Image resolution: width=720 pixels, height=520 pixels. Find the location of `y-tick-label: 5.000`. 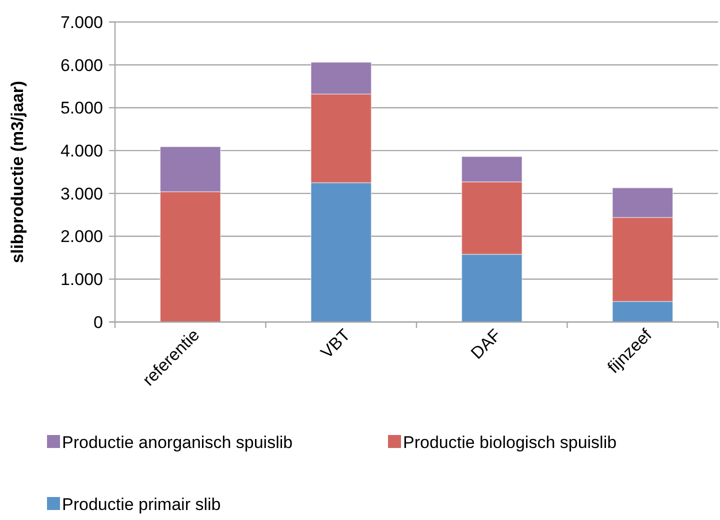

y-tick-label: 5.000 is located at coordinates (81, 108).